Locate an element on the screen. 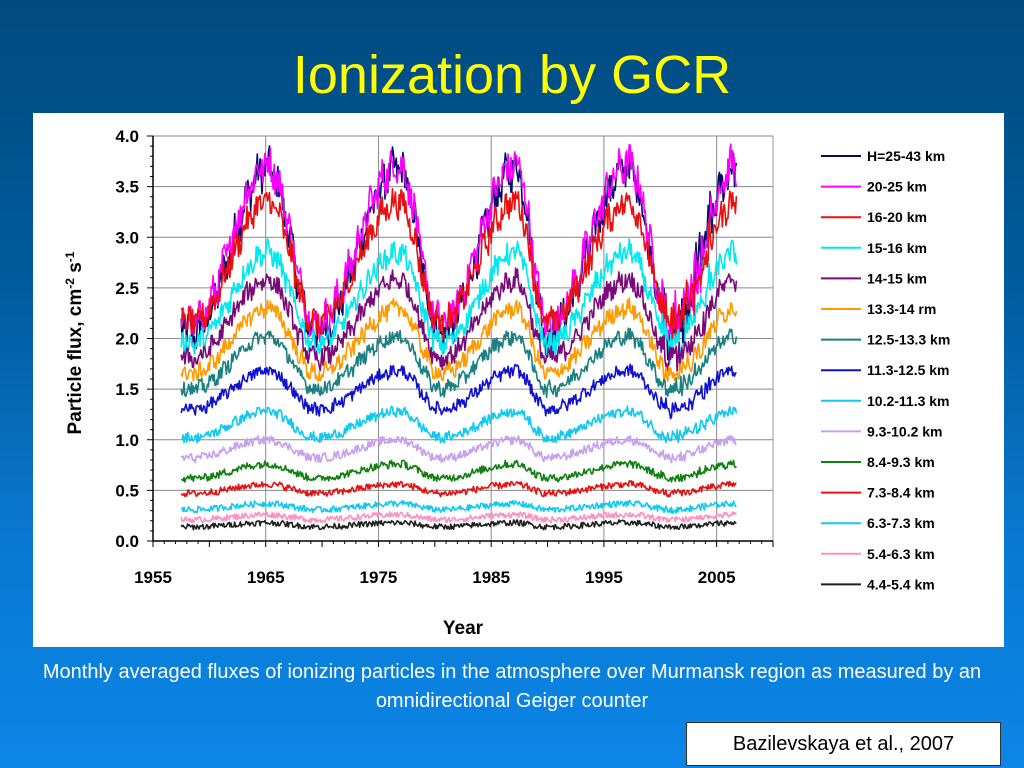  legend-label-13: 5.4-6.3 km is located at coordinates (901, 554).